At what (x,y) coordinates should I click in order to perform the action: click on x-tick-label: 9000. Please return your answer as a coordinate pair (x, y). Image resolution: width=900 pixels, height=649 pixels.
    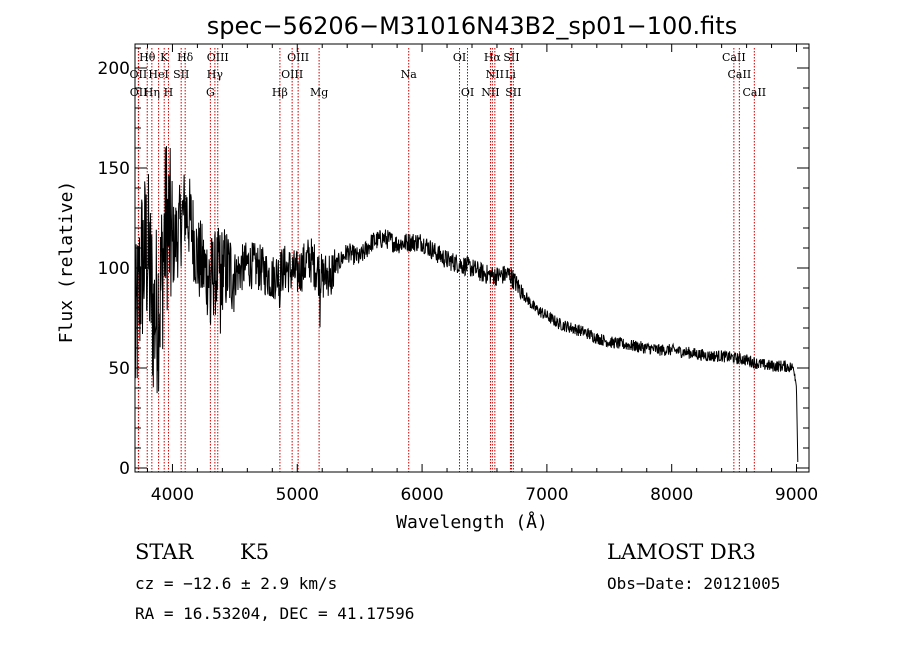
    Looking at the image, I should click on (796, 495).